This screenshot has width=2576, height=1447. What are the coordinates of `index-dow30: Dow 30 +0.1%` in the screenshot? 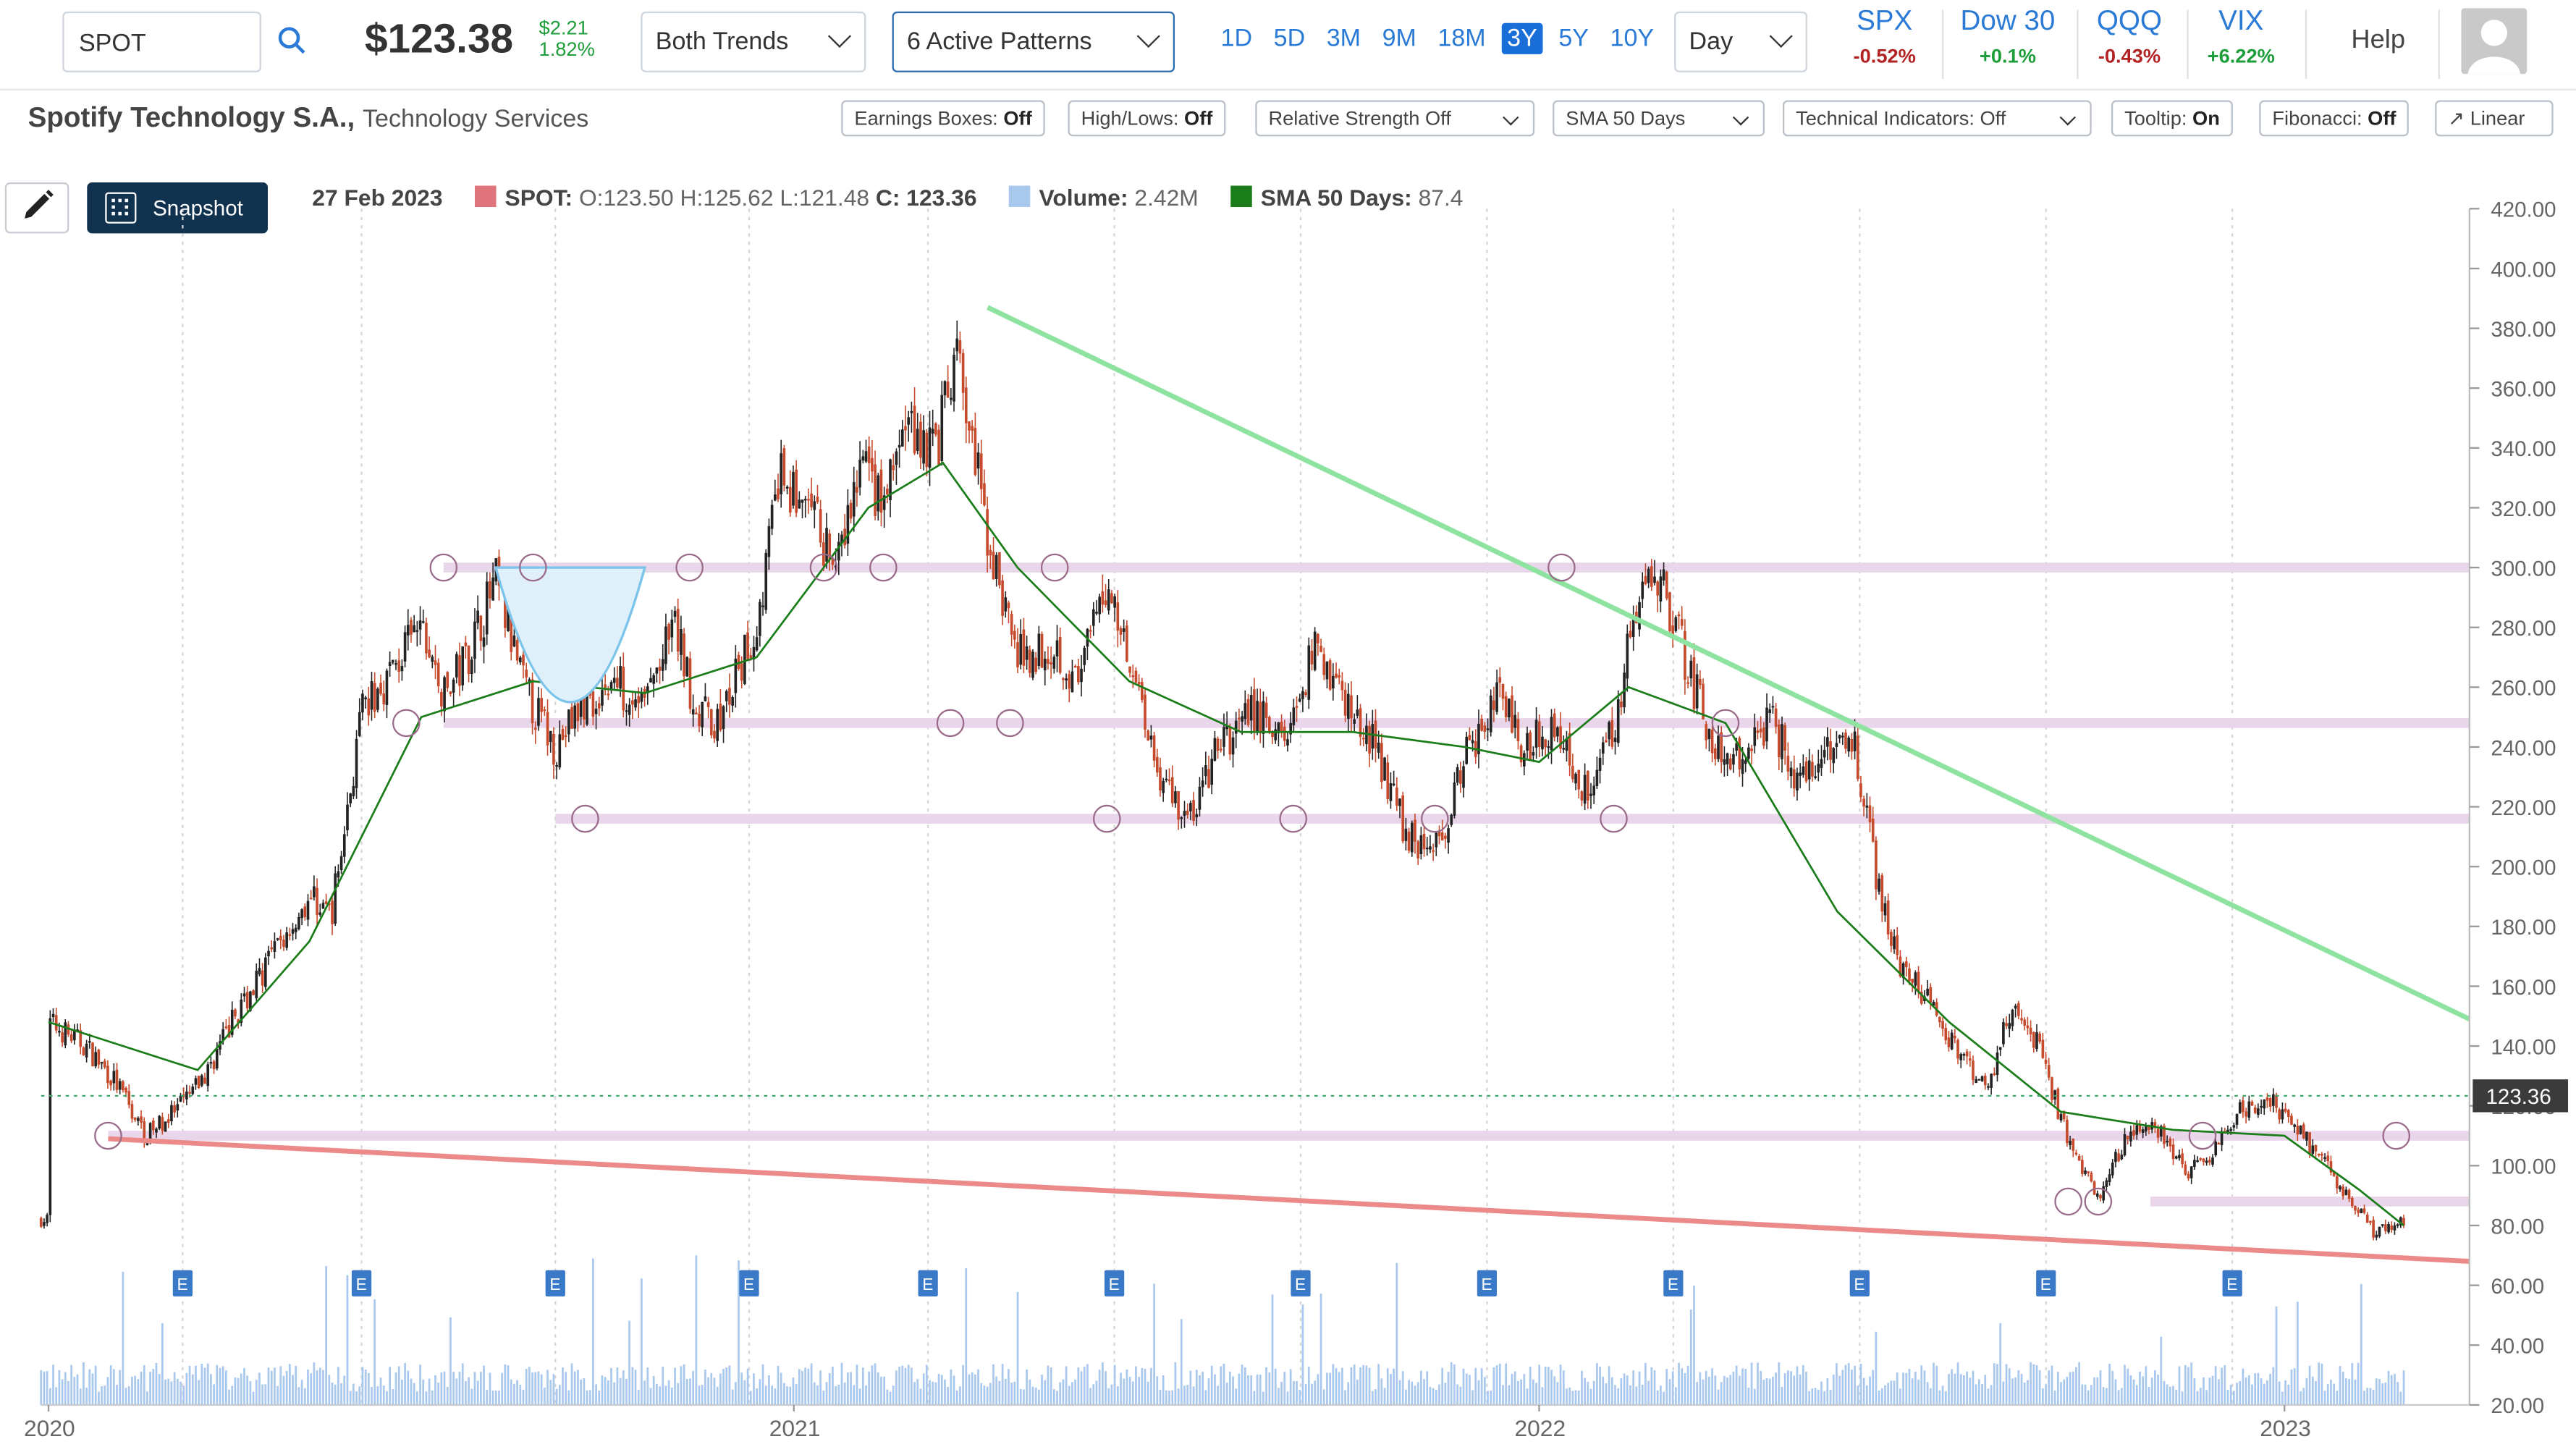 It's located at (2008, 36).